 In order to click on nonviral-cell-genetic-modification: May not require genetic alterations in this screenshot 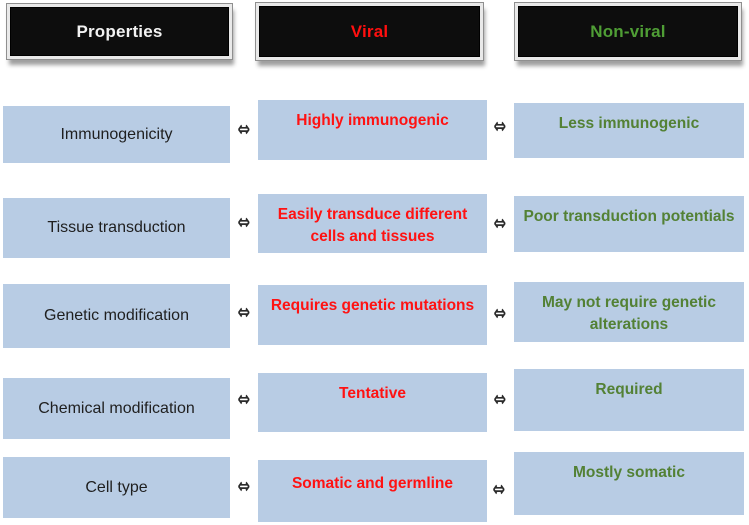, I will do `click(629, 312)`.